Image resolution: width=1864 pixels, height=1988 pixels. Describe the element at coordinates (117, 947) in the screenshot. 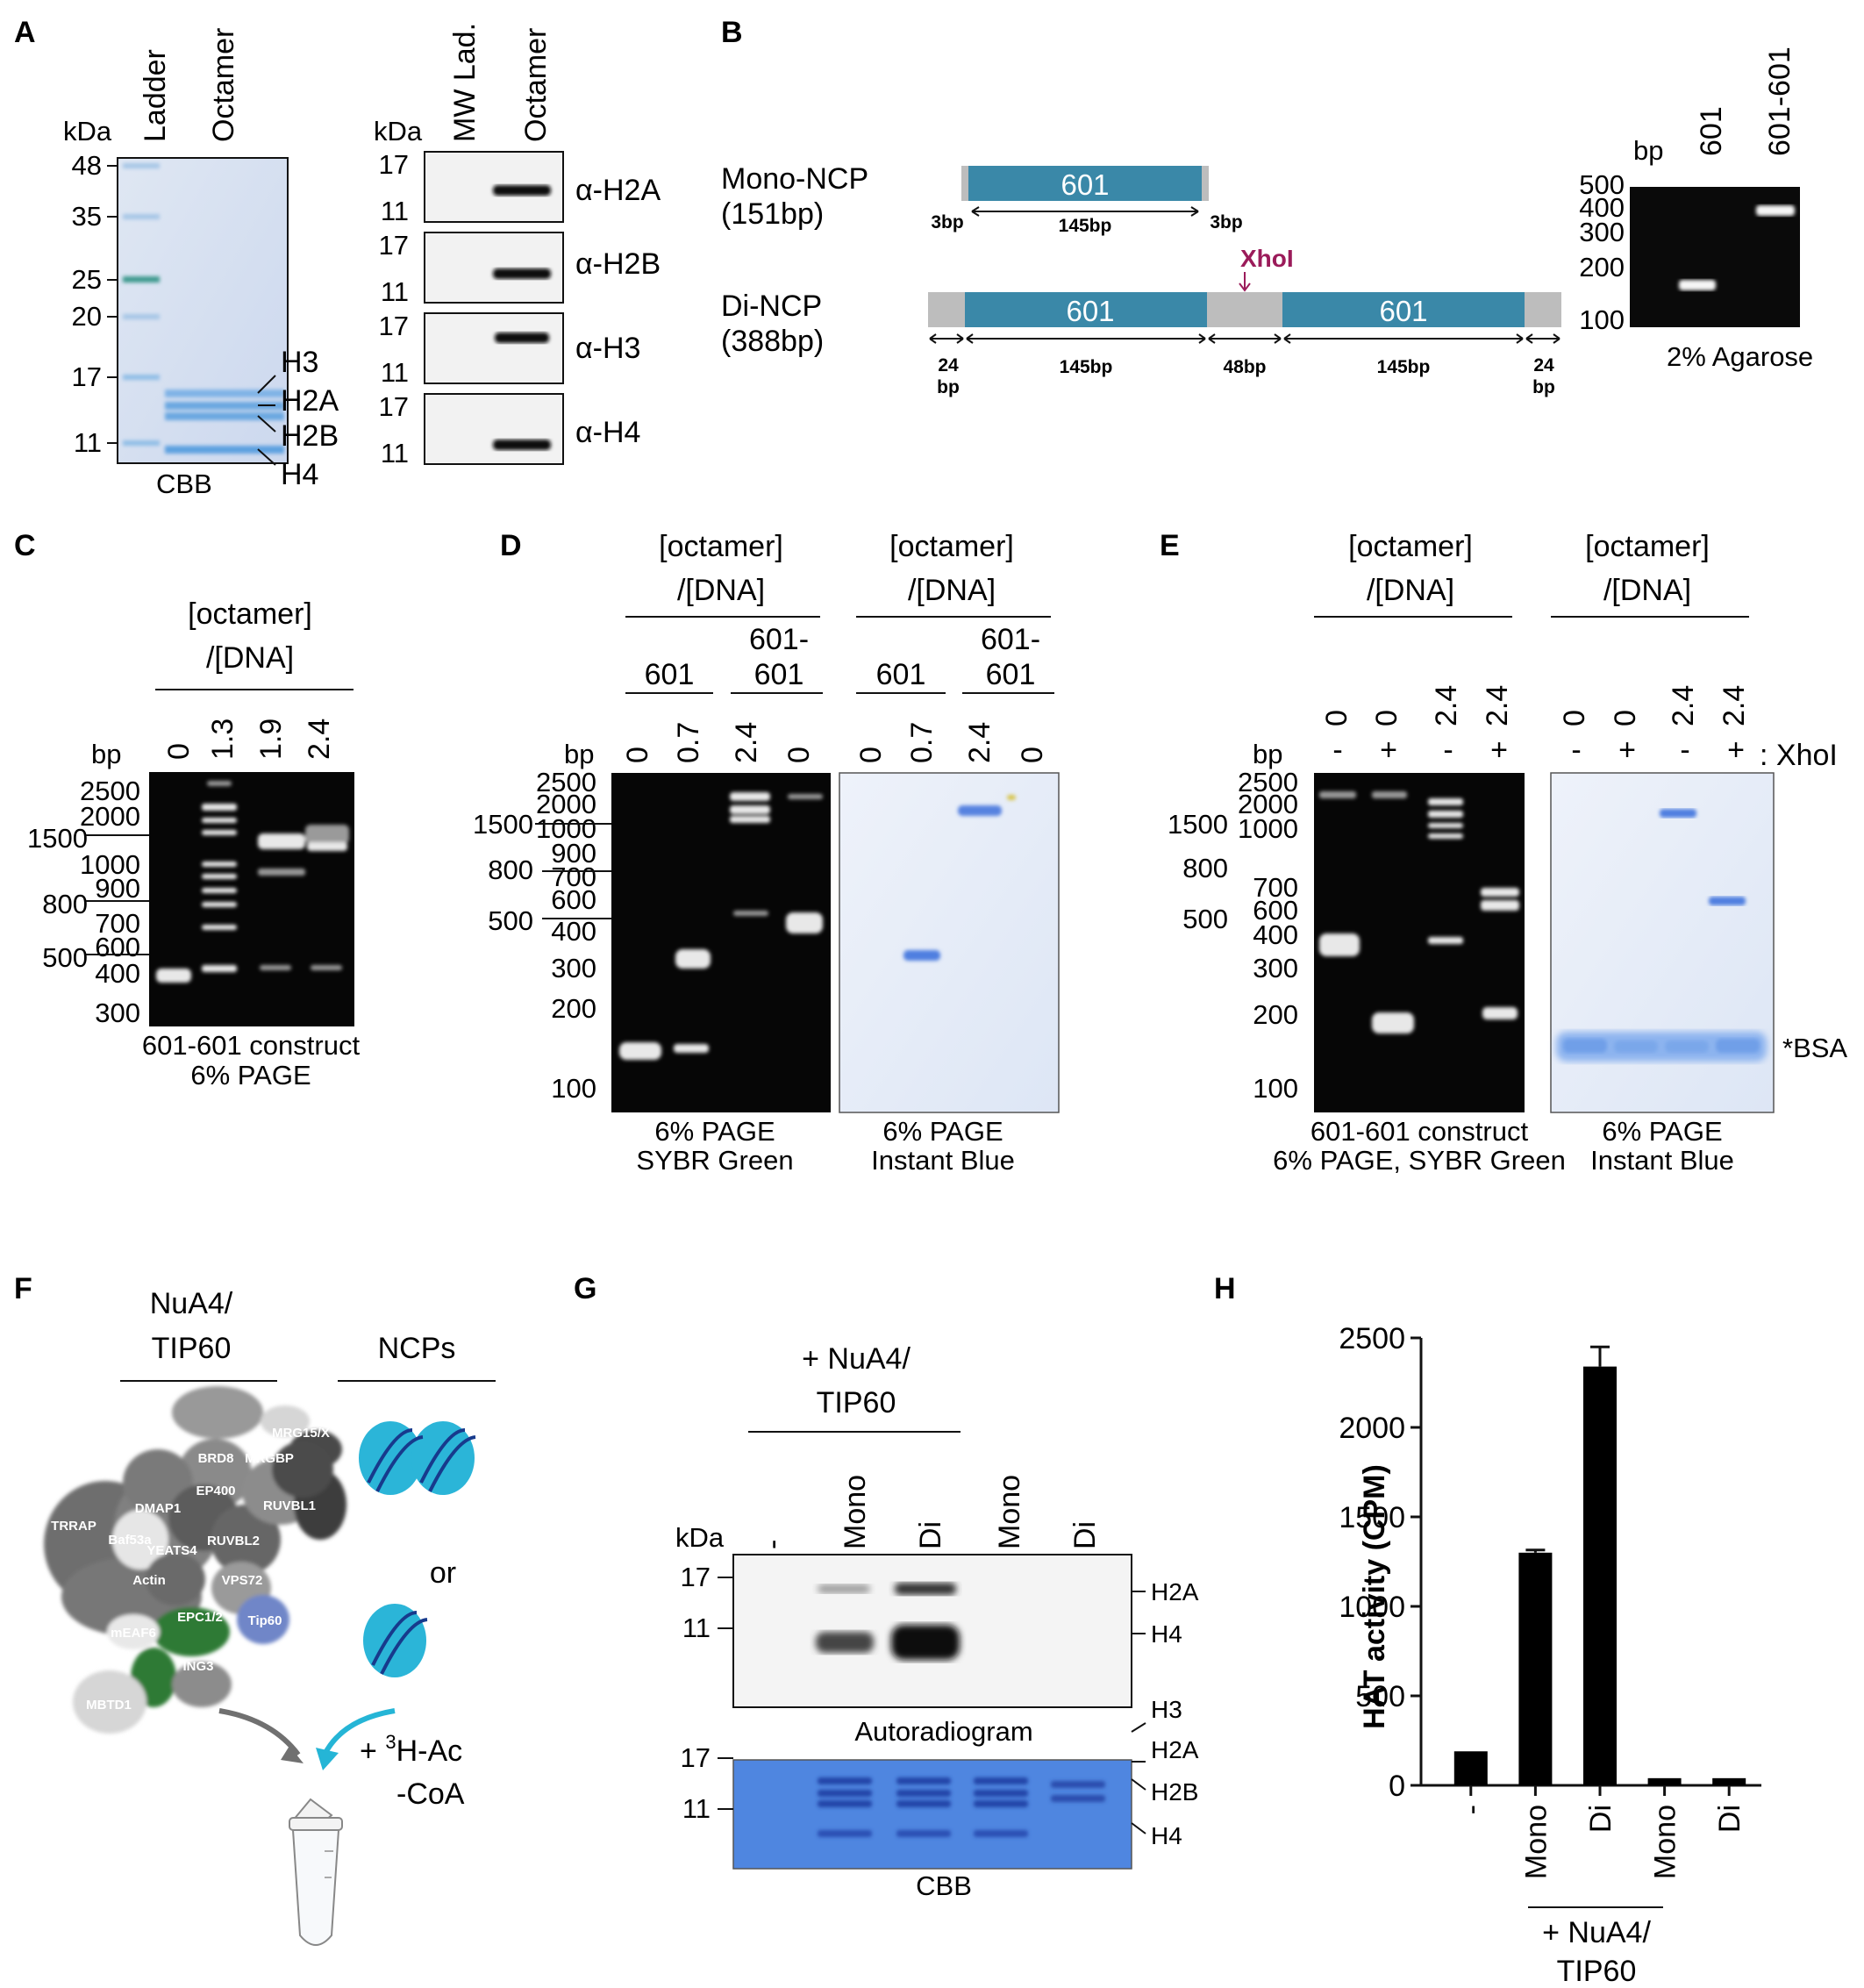

I see `svg-text: 600` at that location.